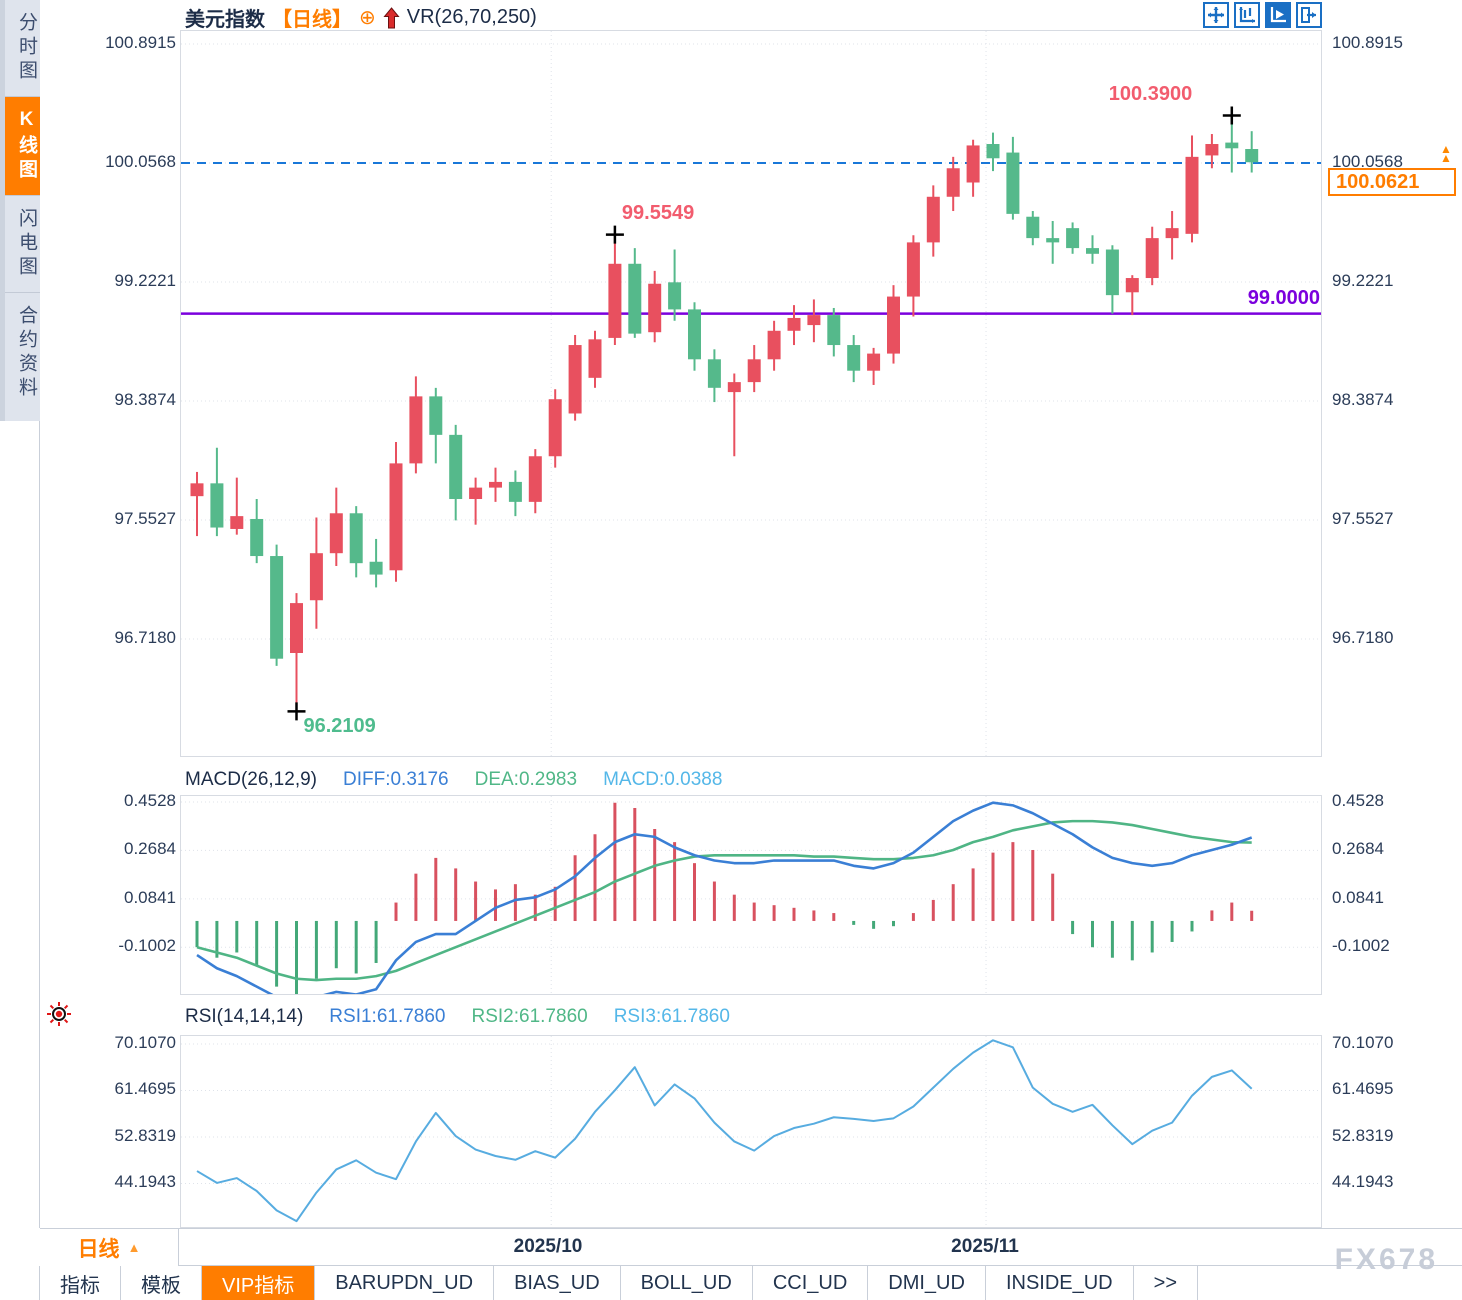  Describe the element at coordinates (134, 1247) in the screenshot. I see `period-selector-arrow-icon: ▲` at that location.